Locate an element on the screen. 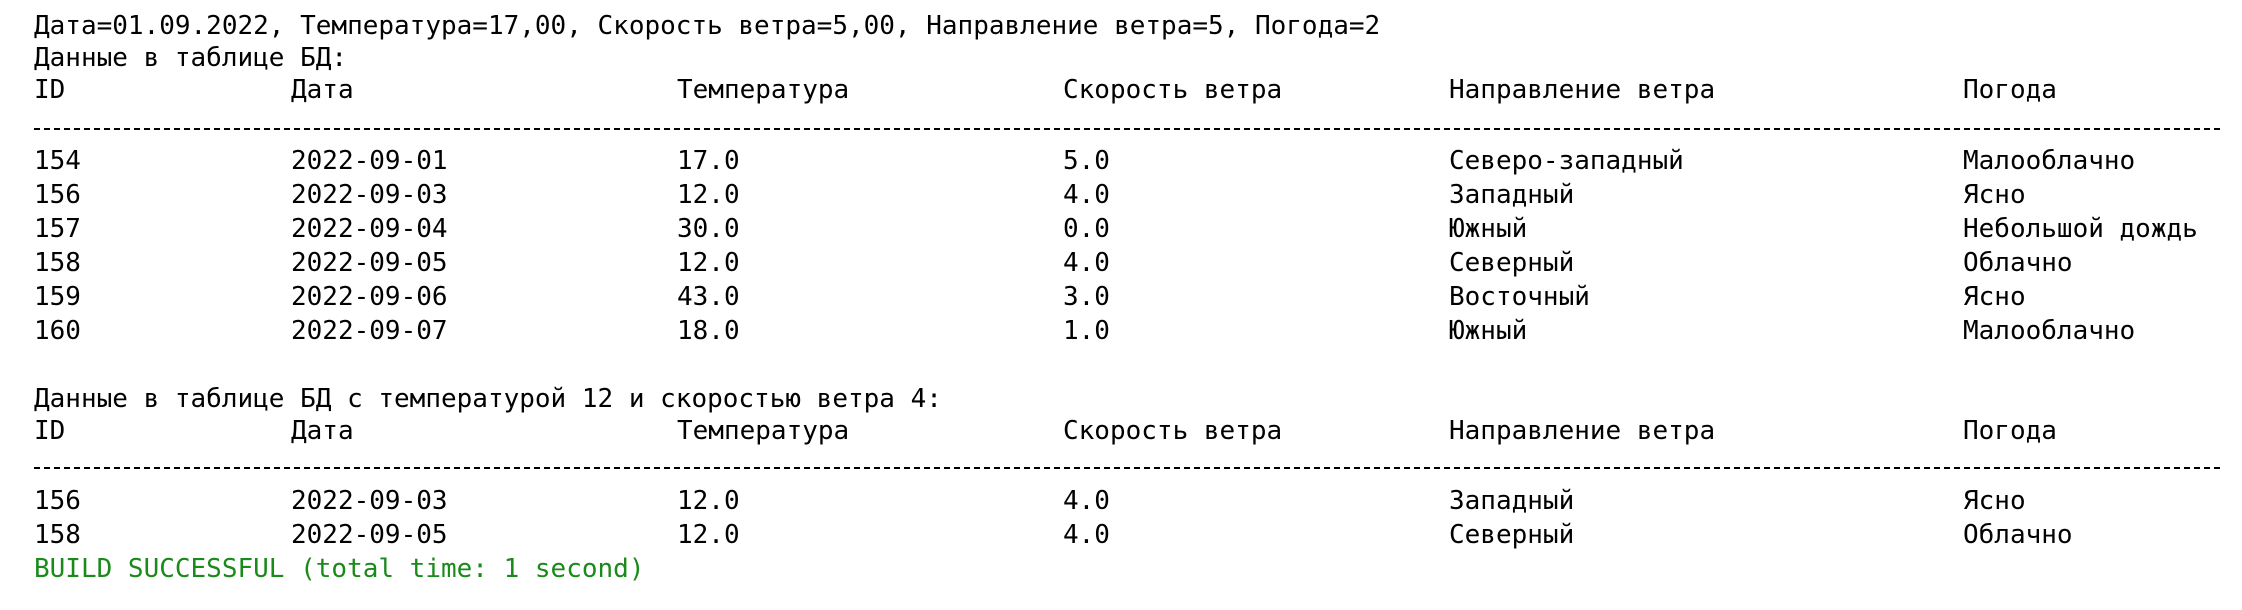  cell-wind-direction: Северо-западный is located at coordinates (1566, 161).